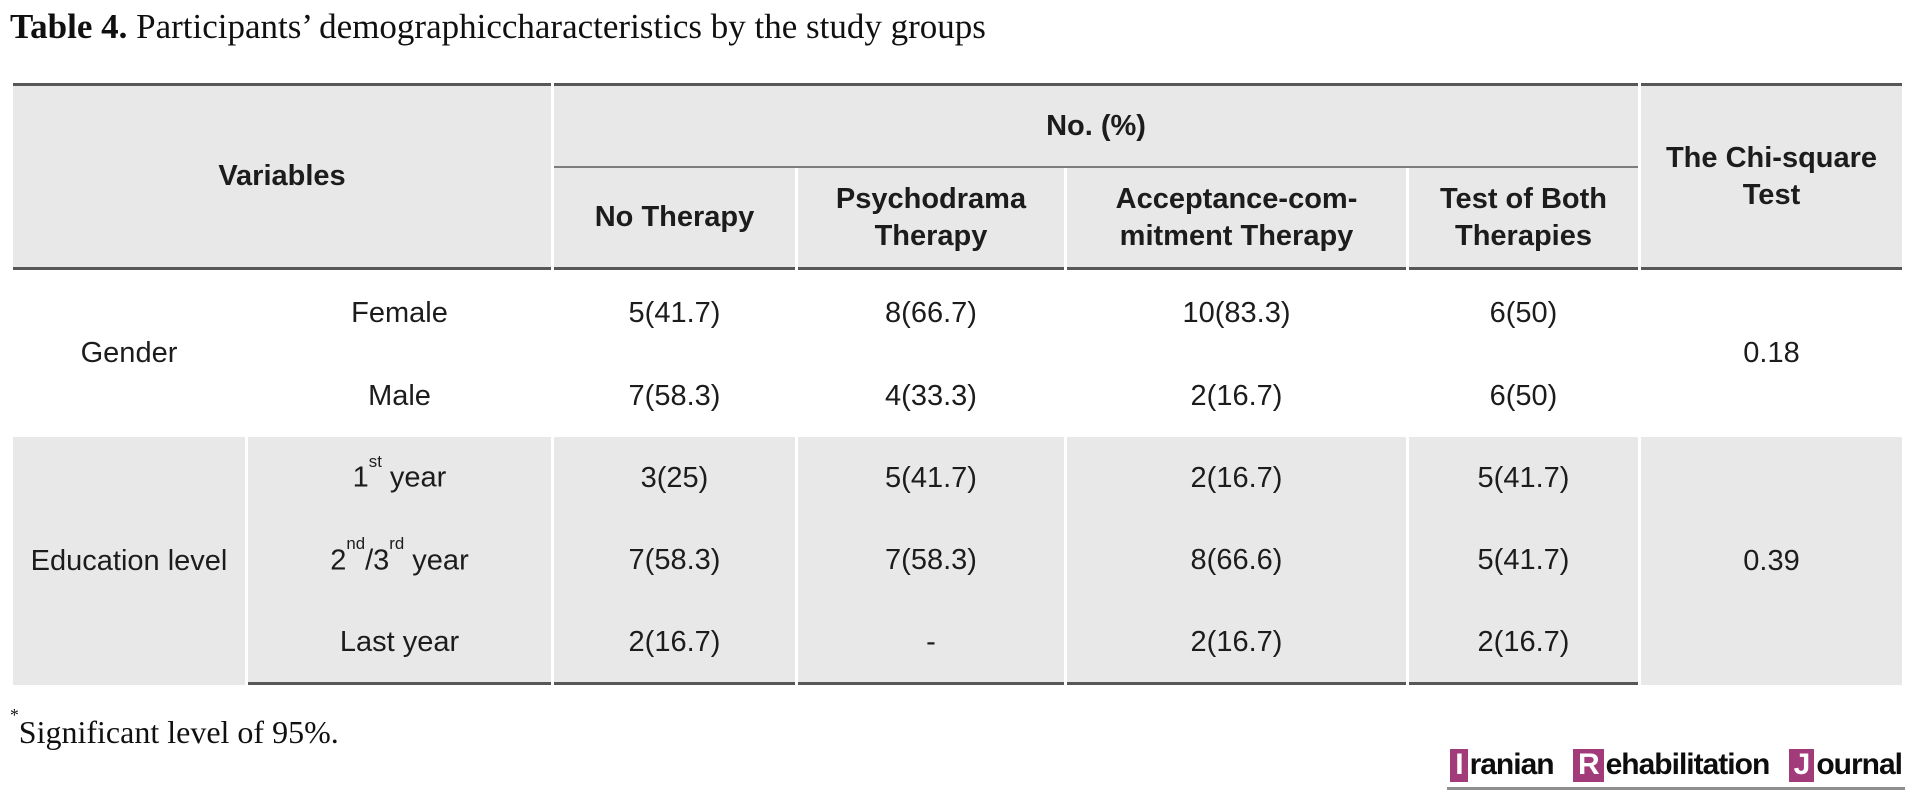 The image size is (1915, 796). What do you see at coordinates (1588, 765) in the screenshot?
I see `logo-initial-box: R` at bounding box center [1588, 765].